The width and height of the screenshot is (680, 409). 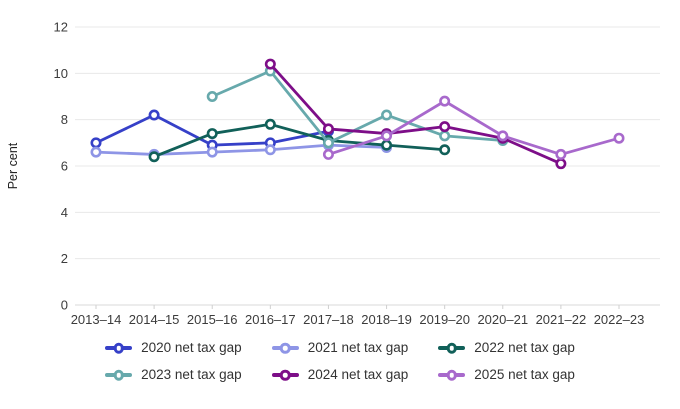 I want to click on svg-text: 8, so click(x=64, y=119).